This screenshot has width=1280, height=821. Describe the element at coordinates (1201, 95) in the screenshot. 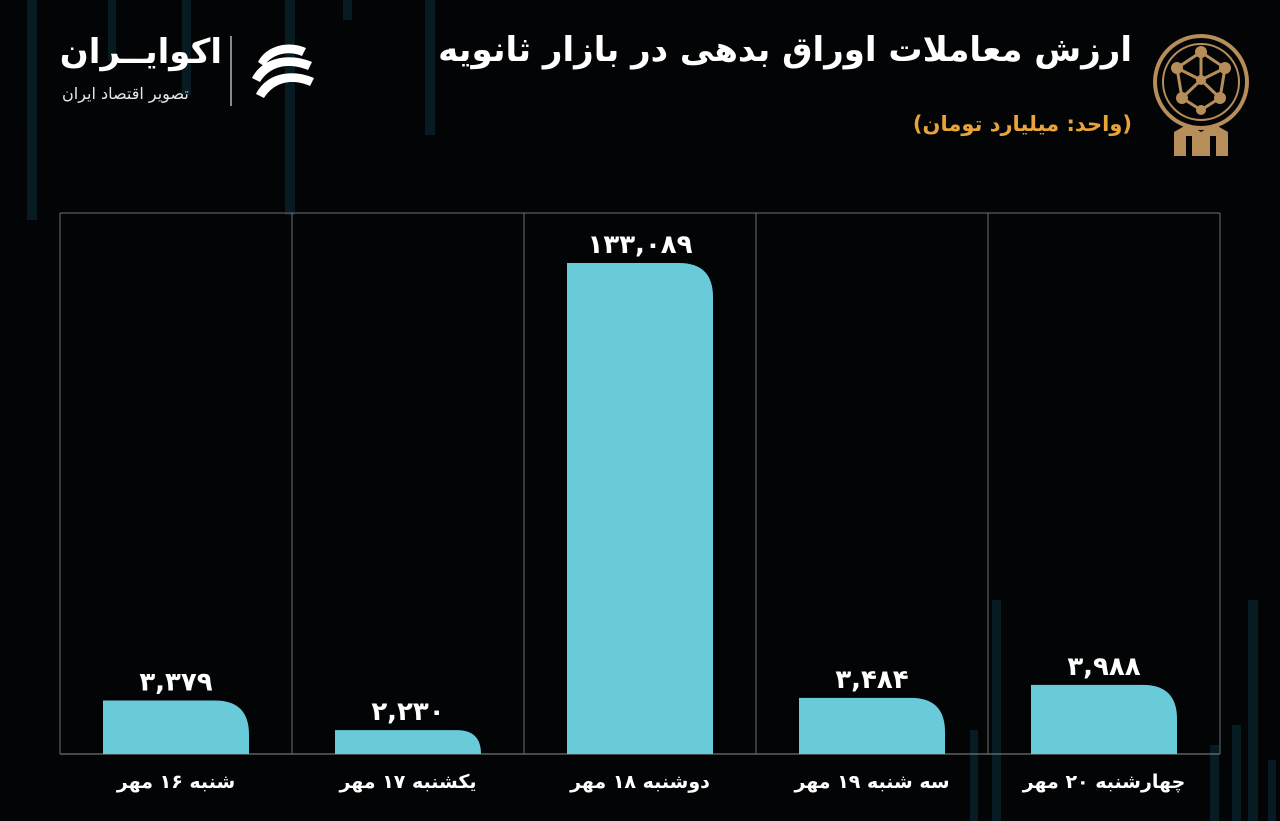

I see `stock-exchange-emblem-icon` at that location.